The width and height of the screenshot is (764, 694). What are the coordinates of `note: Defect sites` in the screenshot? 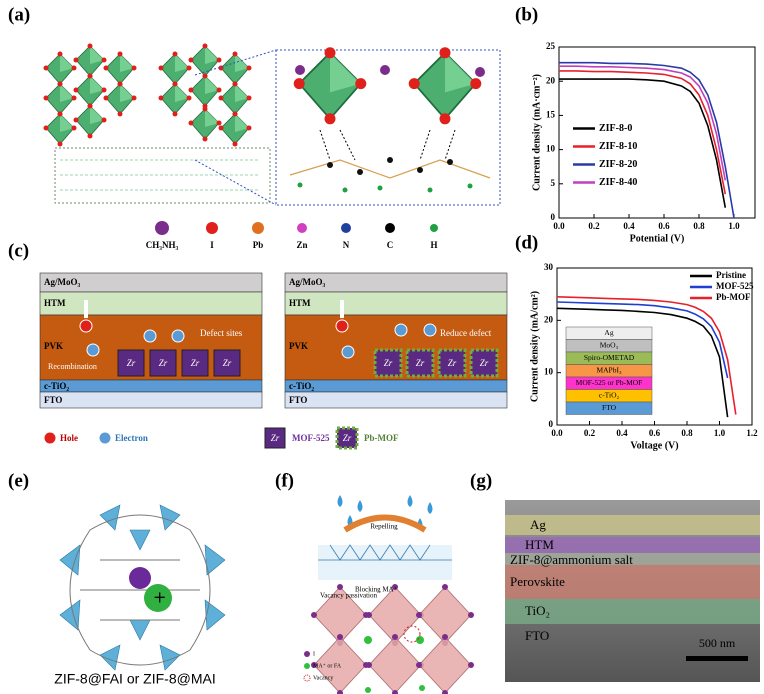 It's located at (221, 333).